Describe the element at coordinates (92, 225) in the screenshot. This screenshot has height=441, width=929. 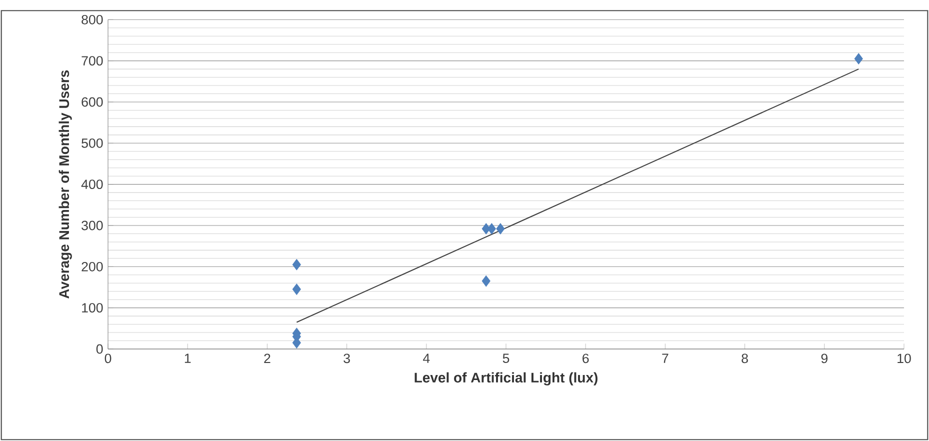
I see `y-tick-label: 300` at that location.